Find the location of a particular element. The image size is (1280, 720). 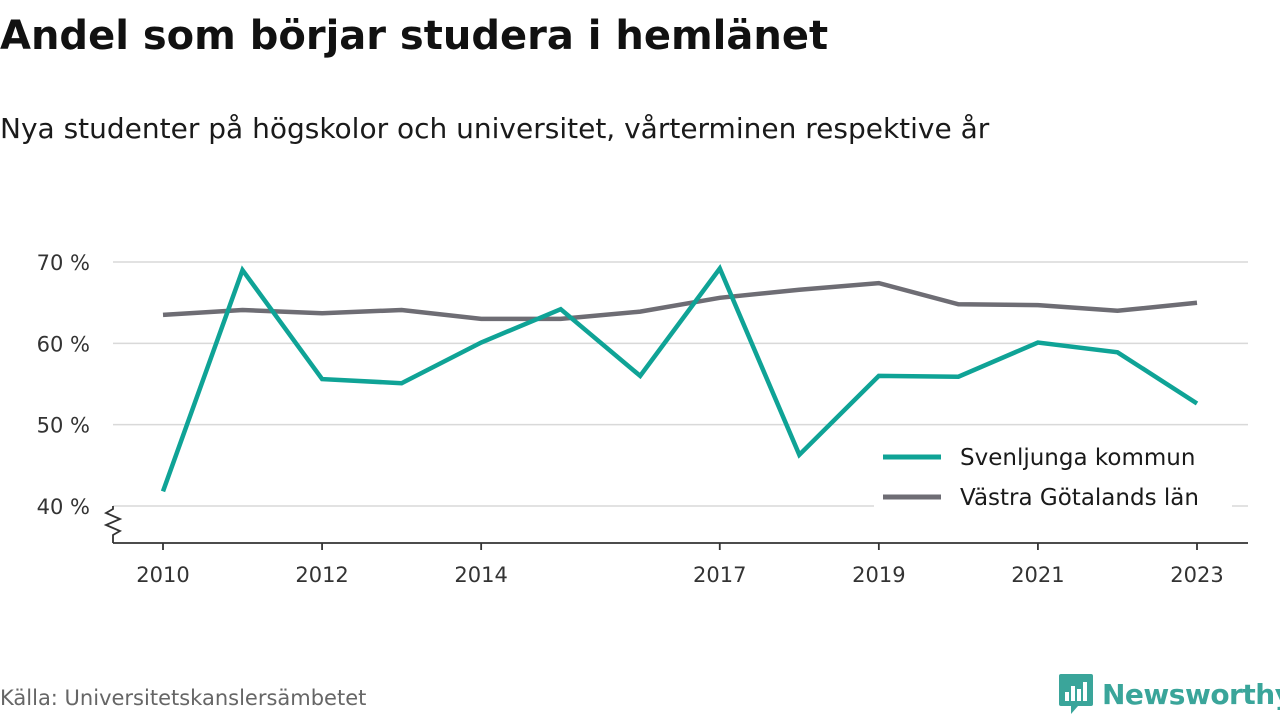

x-tick-label: 2021 is located at coordinates (1037, 575).